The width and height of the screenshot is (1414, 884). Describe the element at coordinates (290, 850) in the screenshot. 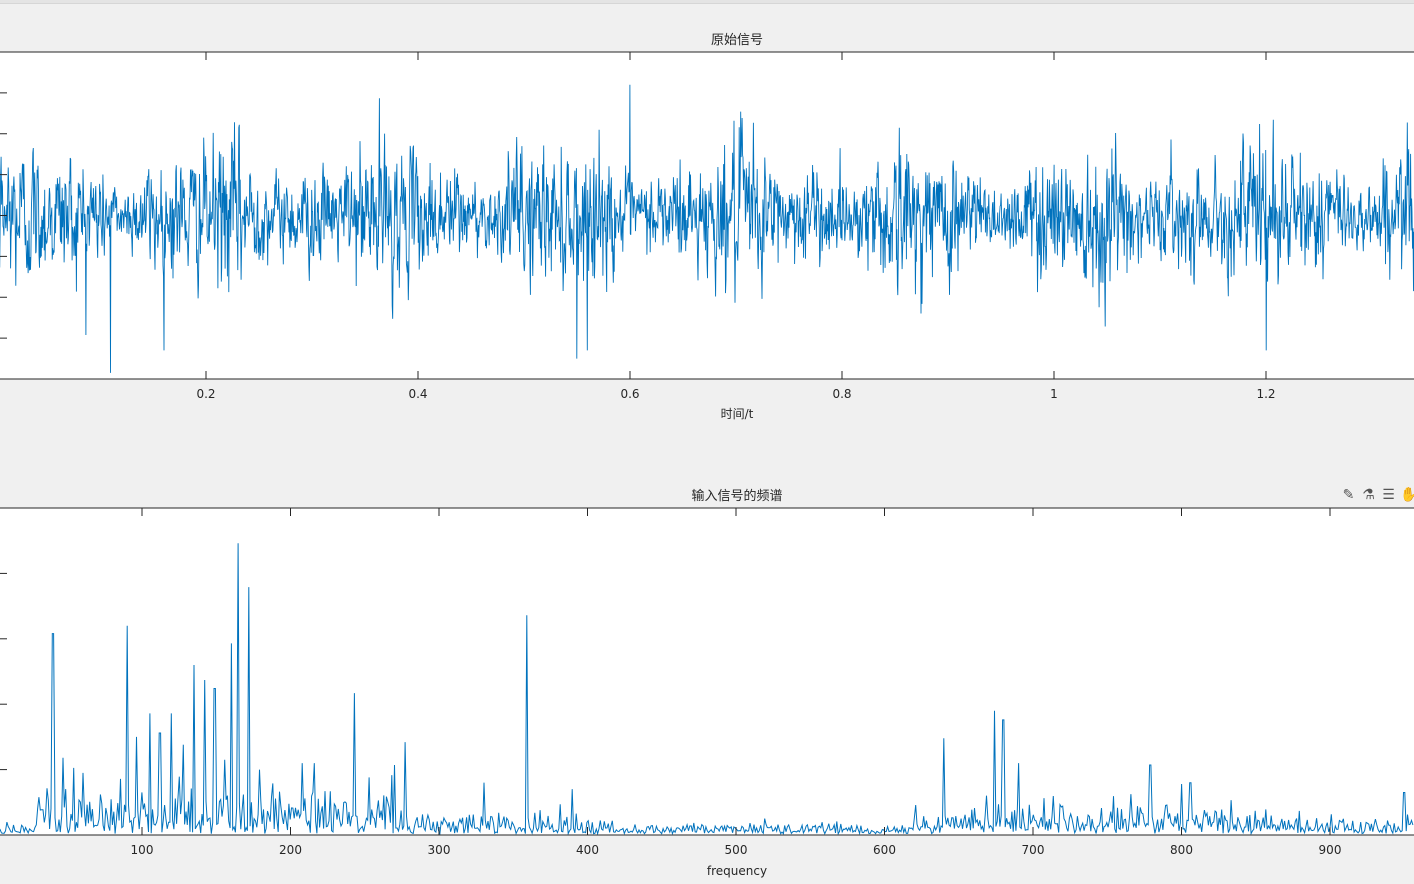

I see `bottom-xtick-label: 200` at that location.